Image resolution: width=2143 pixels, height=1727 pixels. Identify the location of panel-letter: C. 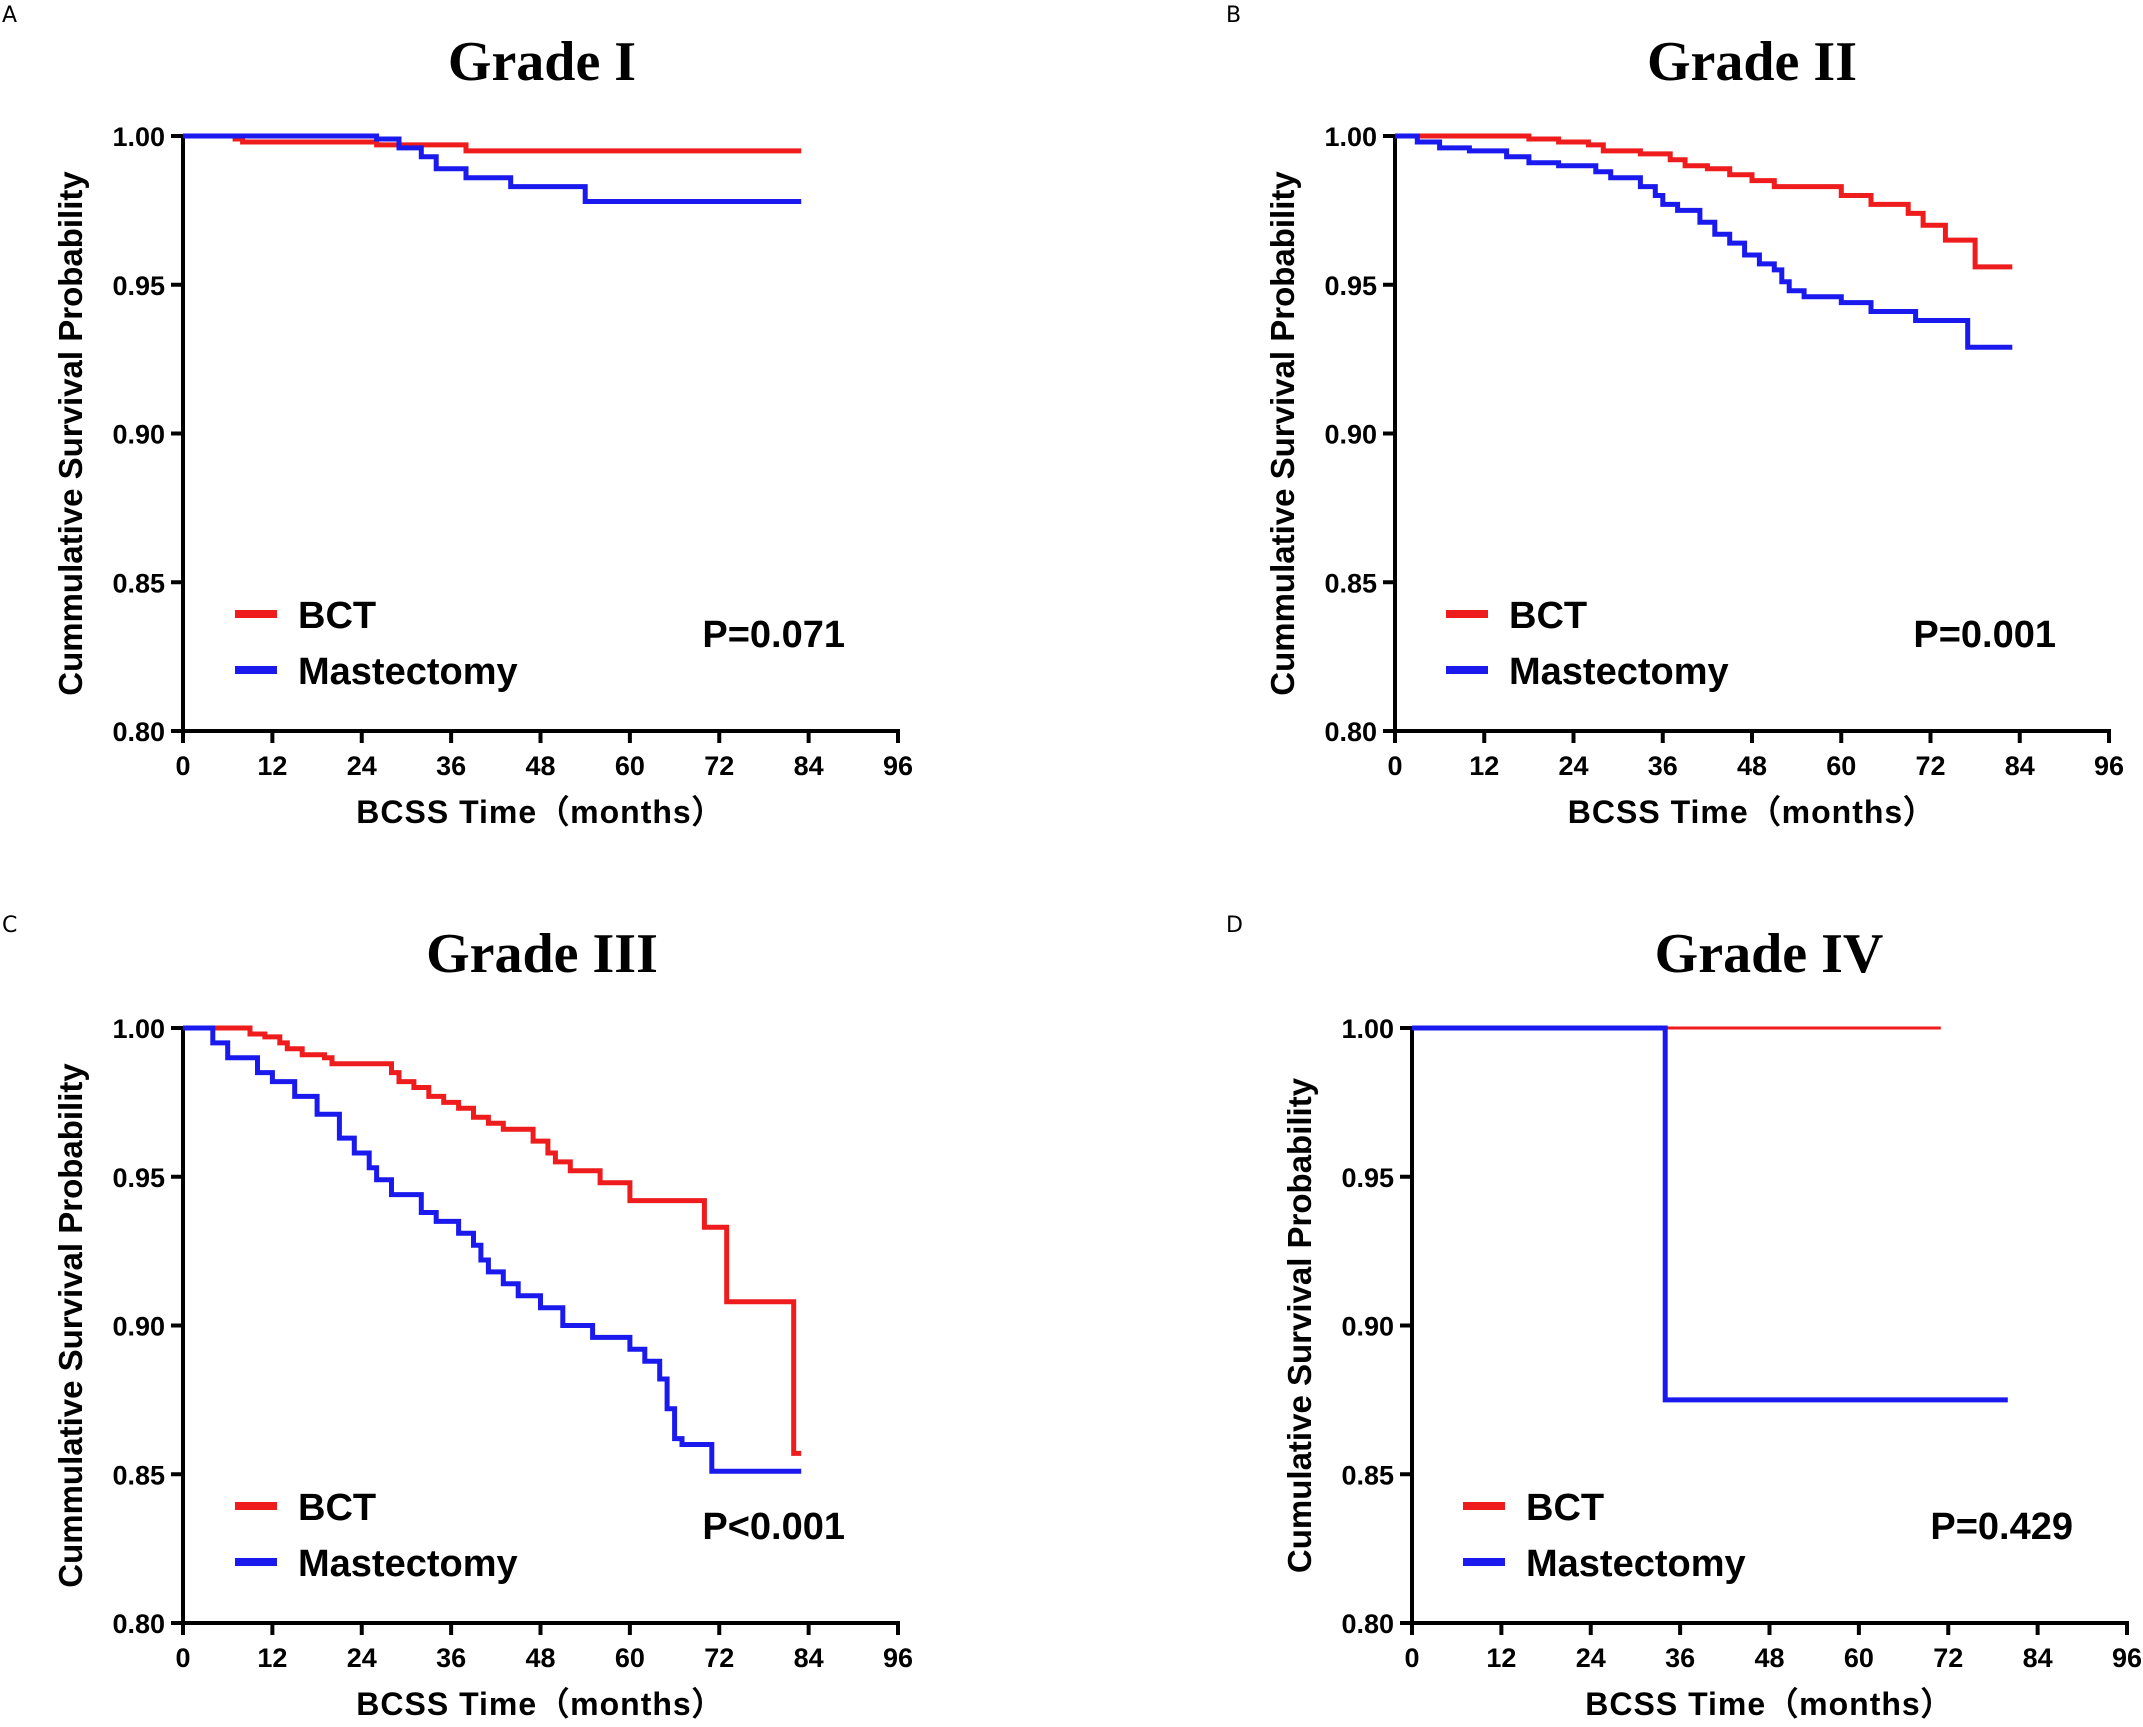
(9, 925).